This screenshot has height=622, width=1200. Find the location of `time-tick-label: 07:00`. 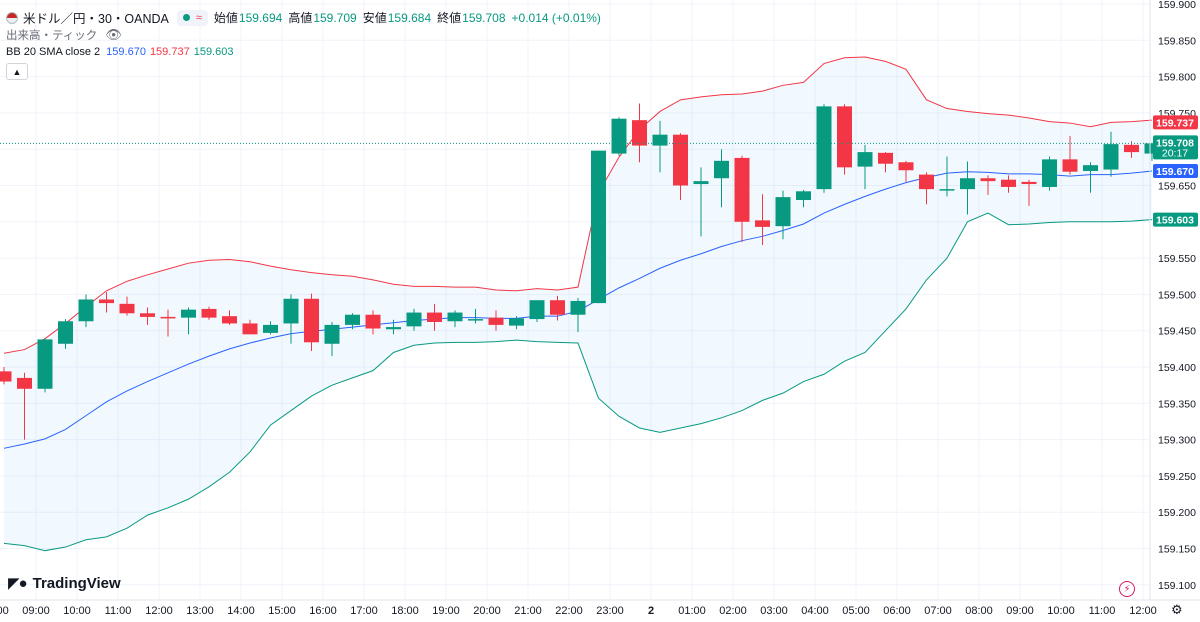

time-tick-label: 07:00 is located at coordinates (938, 611).